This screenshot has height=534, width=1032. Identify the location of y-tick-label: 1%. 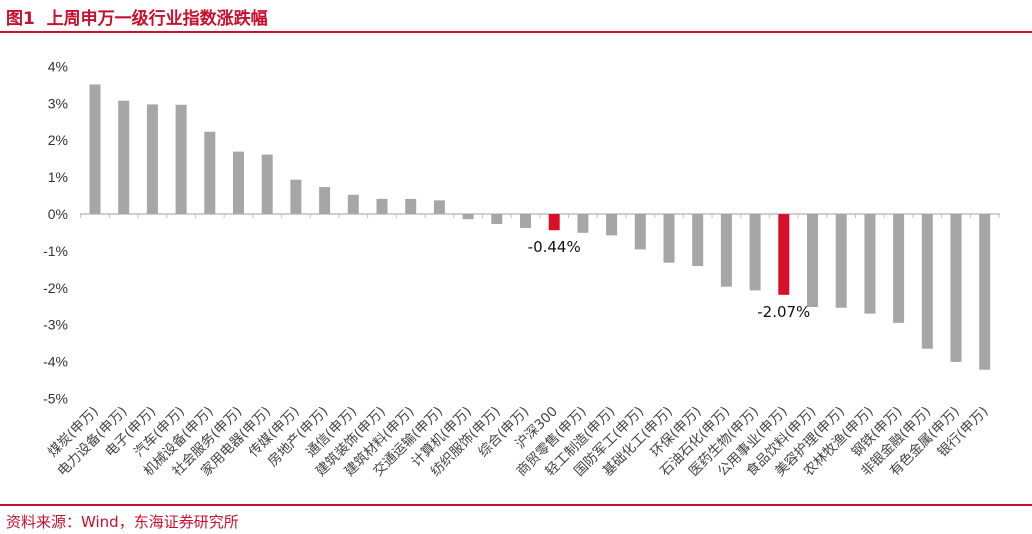
(58, 177).